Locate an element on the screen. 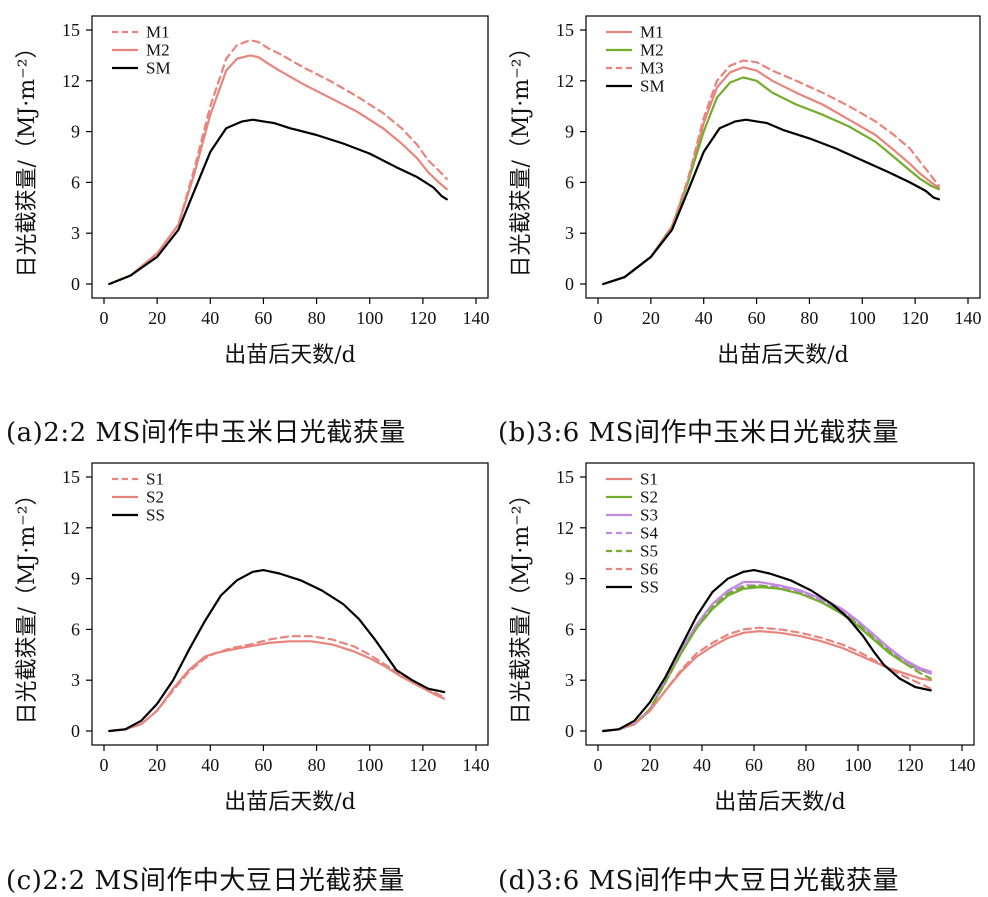  panel-caption: (a)2:2 MS间作中玉米日光截获量 is located at coordinates (206, 433).